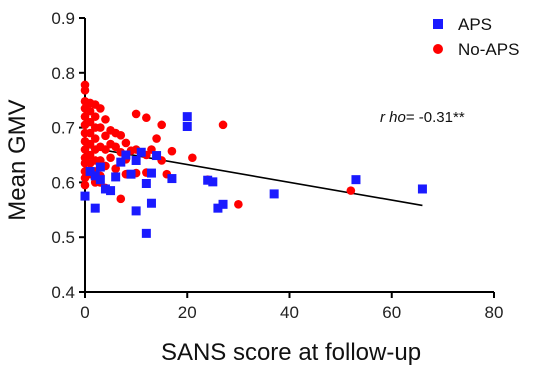 Image resolution: width=534 pixels, height=369 pixels. Describe the element at coordinates (393, 117) in the screenshot. I see `rho-symbol: r ho` at that location.